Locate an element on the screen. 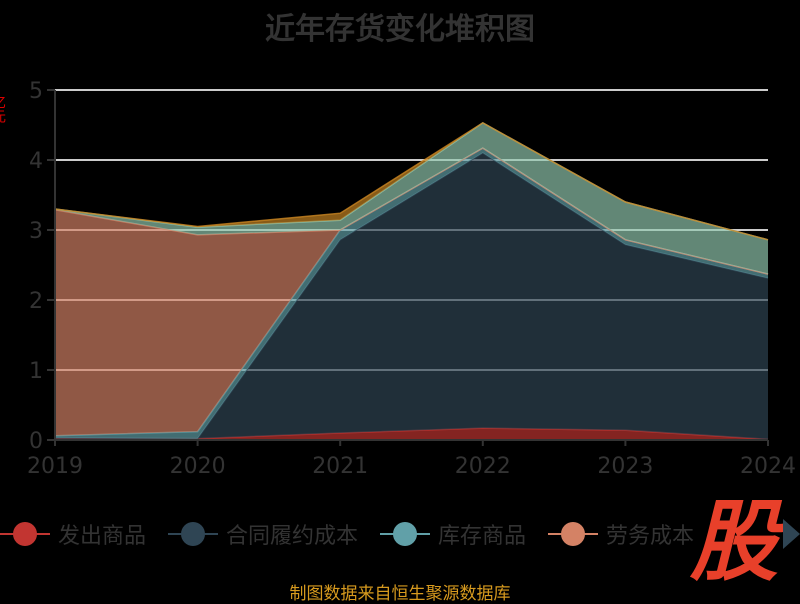 This screenshot has width=800, height=604. y-tick-label: 2 is located at coordinates (36, 301).